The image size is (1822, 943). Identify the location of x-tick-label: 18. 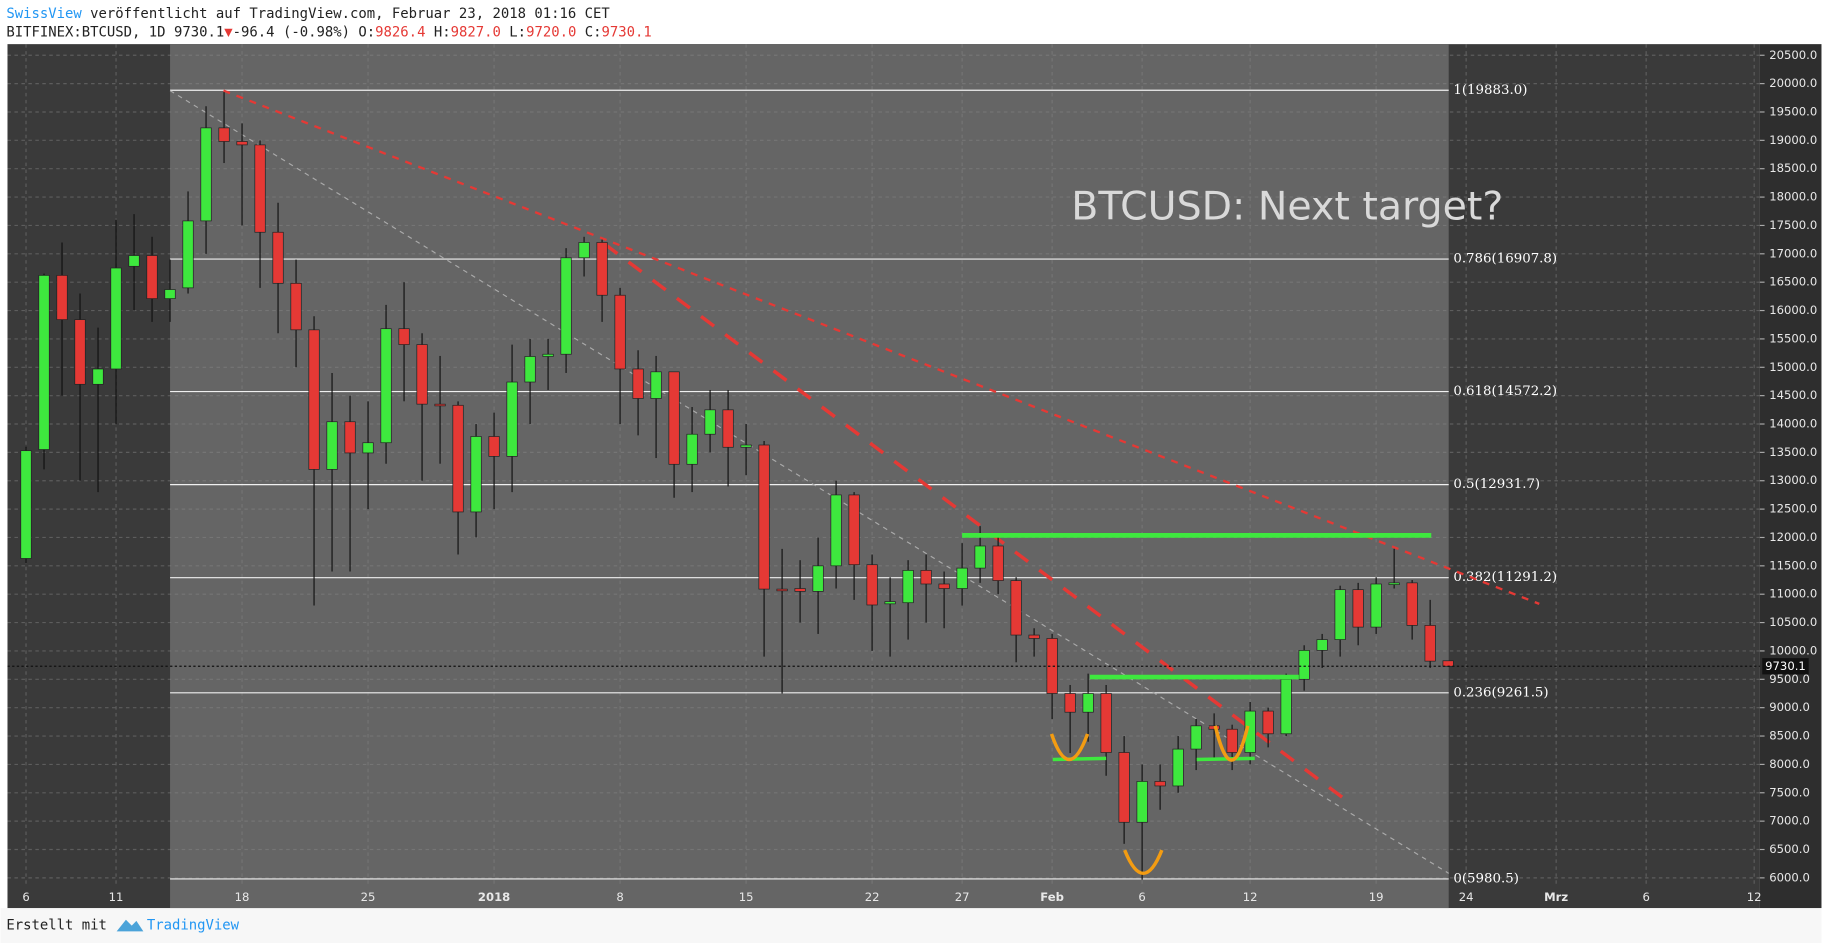
(242, 897).